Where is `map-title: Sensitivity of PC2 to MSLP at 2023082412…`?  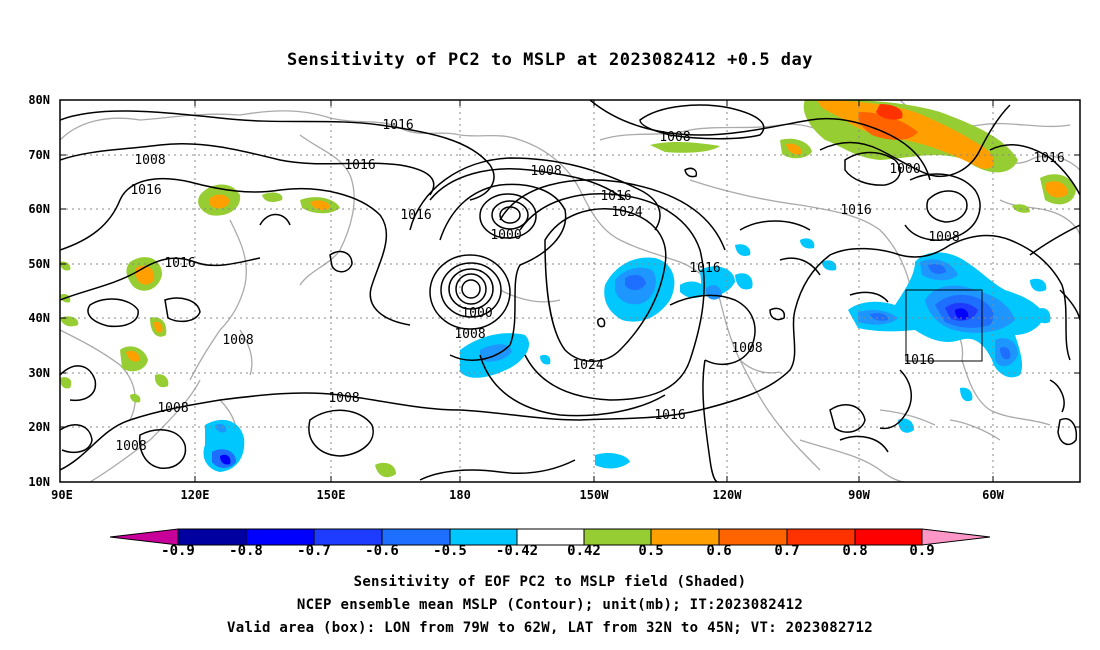
map-title: Sensitivity of PC2 to MSLP at 2023082412… is located at coordinates (549, 60).